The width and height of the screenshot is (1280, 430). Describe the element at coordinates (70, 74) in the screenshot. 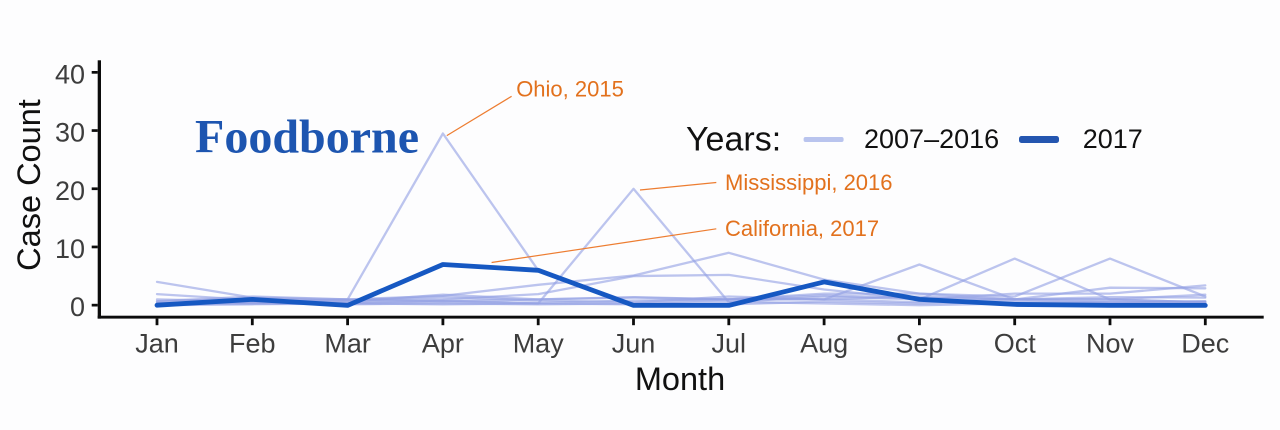

I see `svg-text: 40` at that location.